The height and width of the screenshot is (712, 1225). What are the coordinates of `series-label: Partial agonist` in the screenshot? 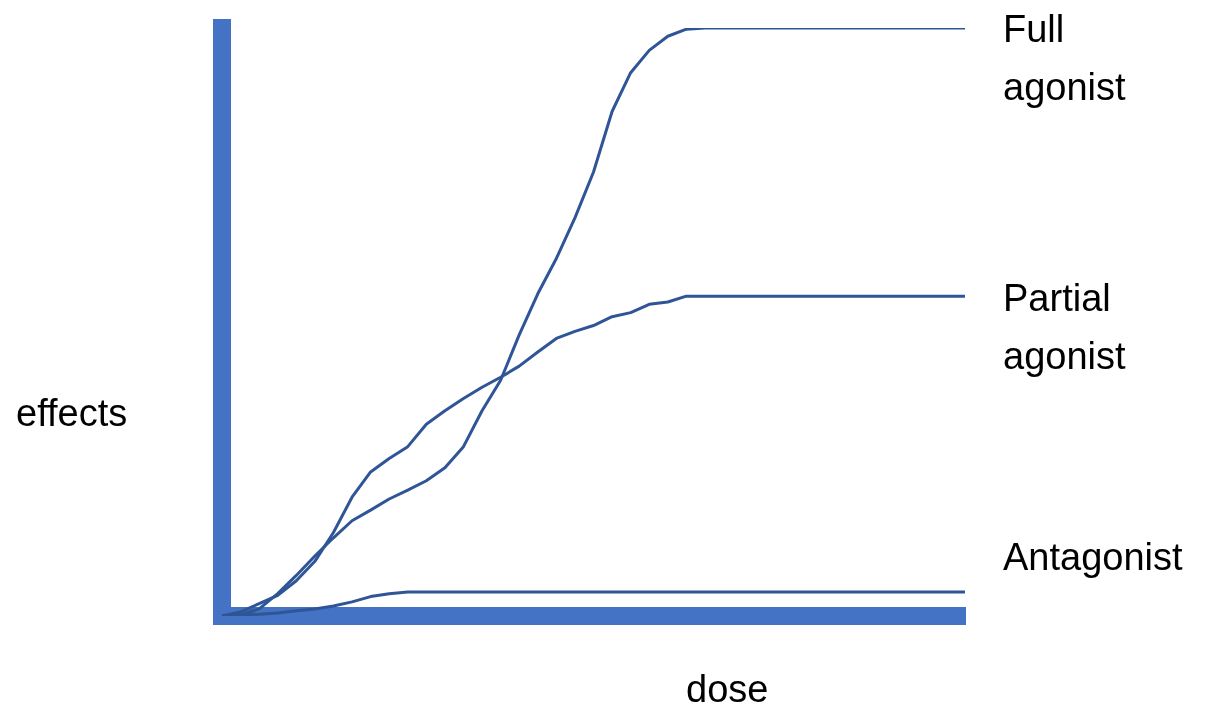 It's located at (1064, 326).